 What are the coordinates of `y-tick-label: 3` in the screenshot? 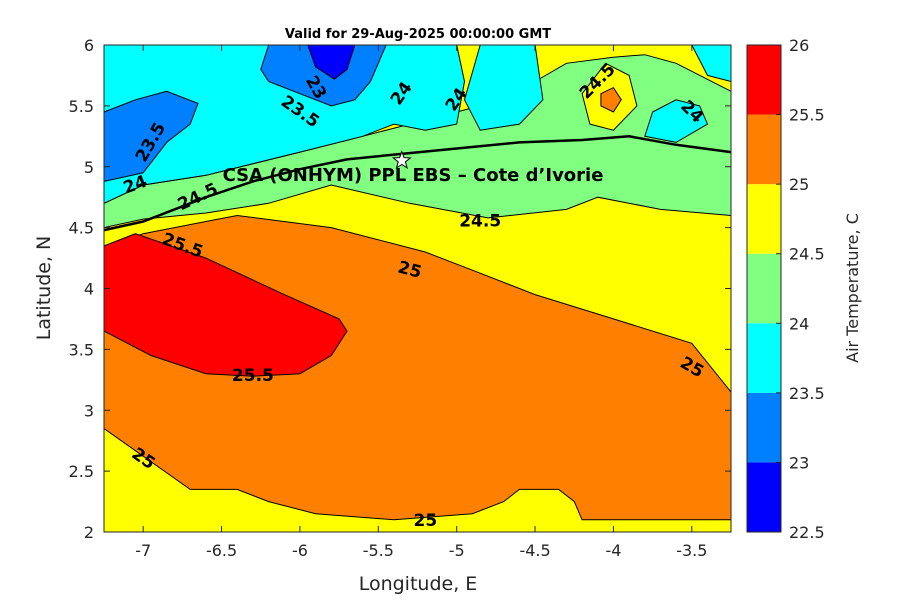 It's located at (89, 410).